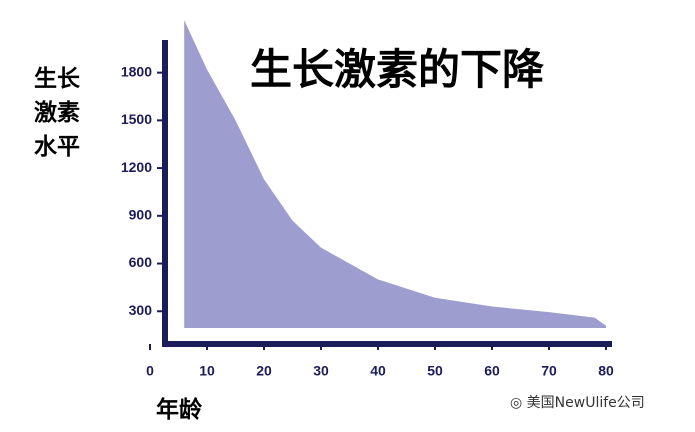 This screenshot has width=695, height=432. What do you see at coordinates (136, 119) in the screenshot?
I see `y-tick-label: 1500` at bounding box center [136, 119].